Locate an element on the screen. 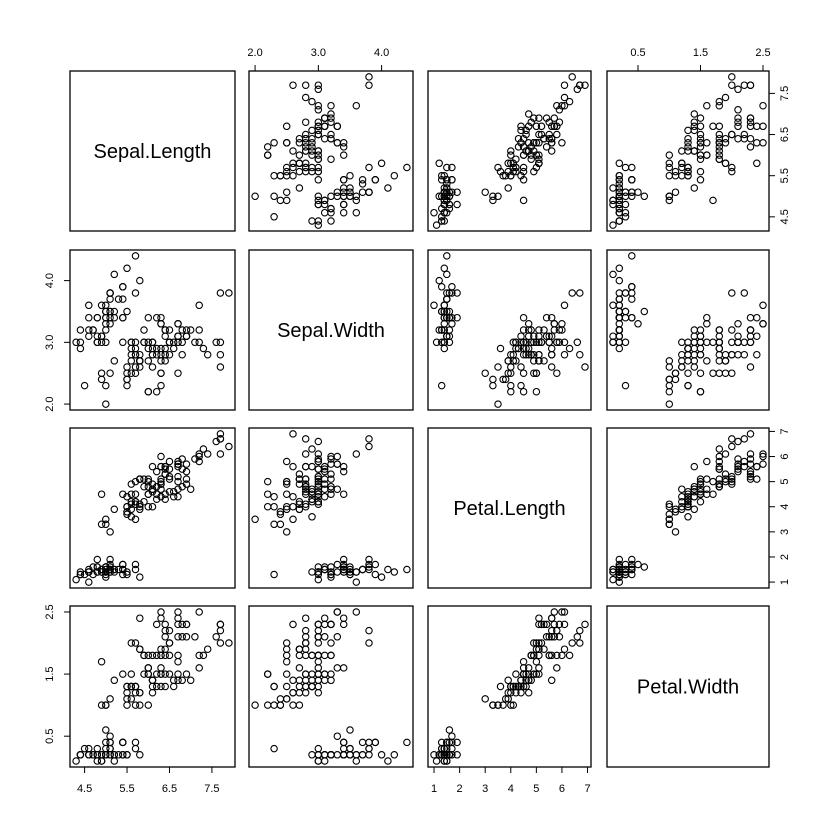  tick-label: 7.5 is located at coordinates (785, 93).